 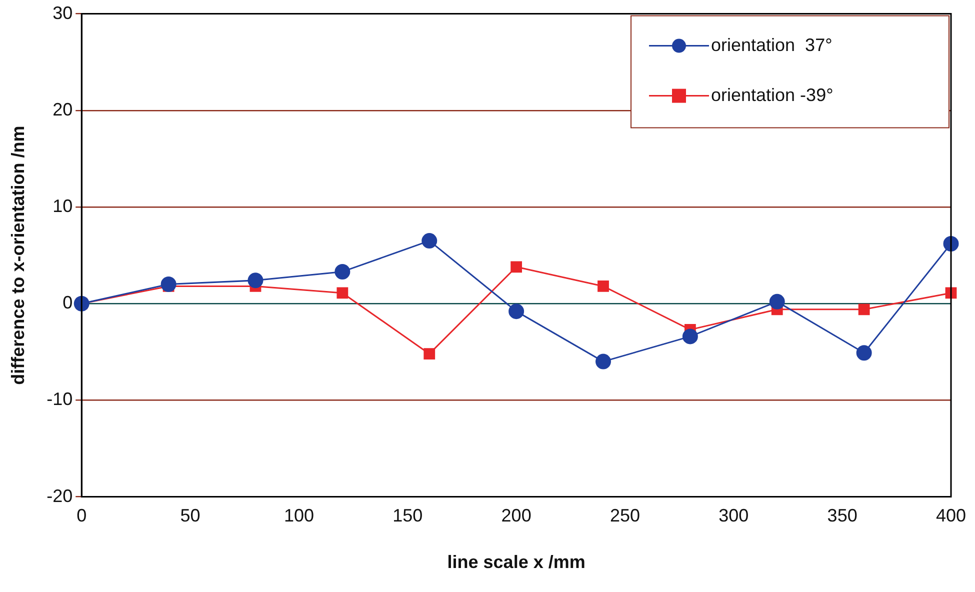 What do you see at coordinates (62, 109) in the screenshot?
I see `y-tick-label: 20` at bounding box center [62, 109].